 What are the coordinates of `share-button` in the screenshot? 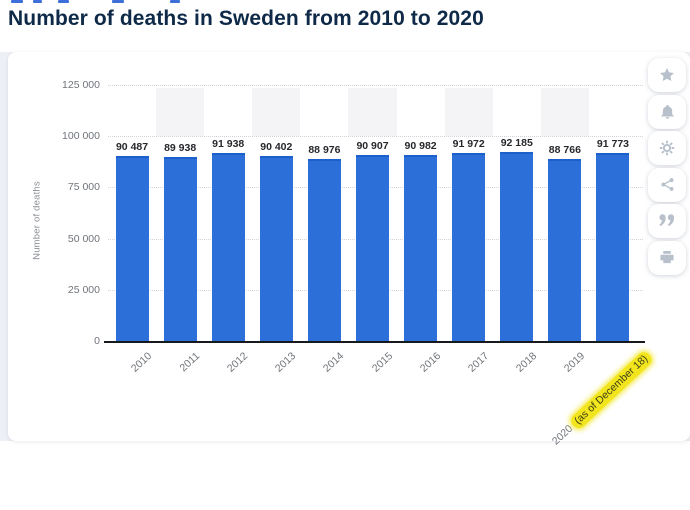 It's located at (667, 184).